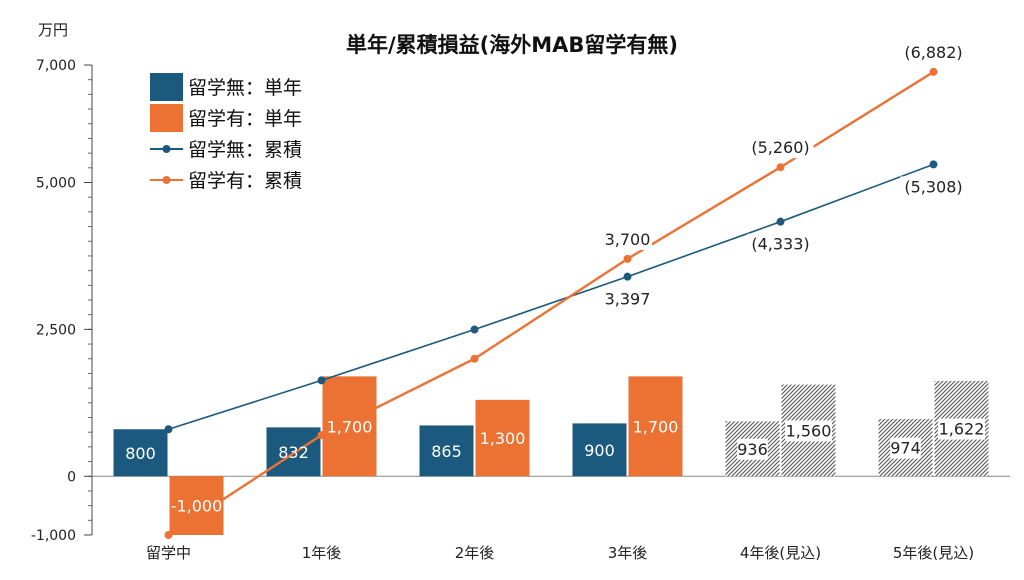  I want to click on y-tick-label: 0, so click(71, 477).